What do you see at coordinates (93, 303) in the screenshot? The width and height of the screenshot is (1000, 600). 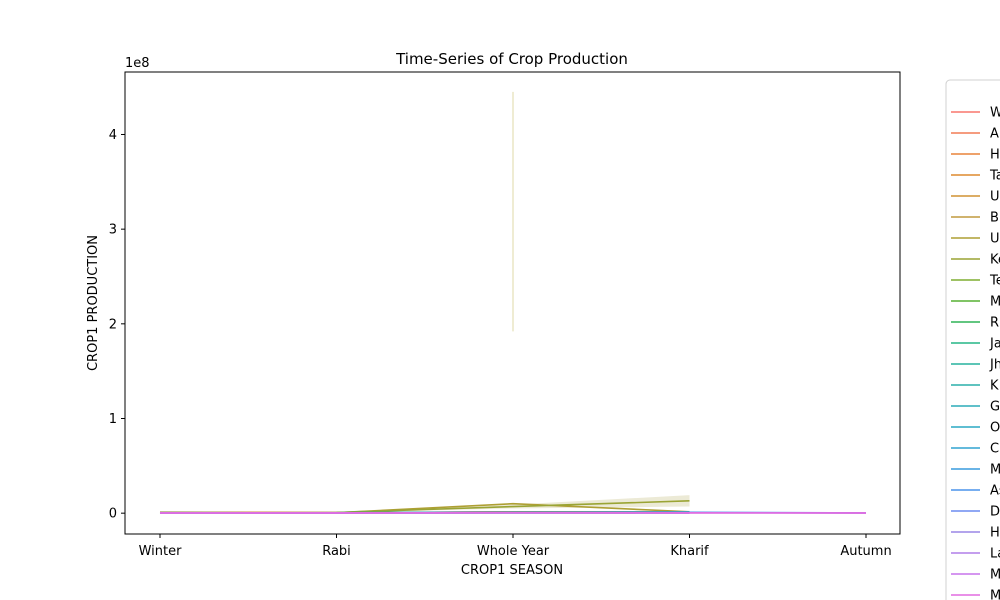 I see `y-axis-label: CROP1 PRODUCTION` at bounding box center [93, 303].